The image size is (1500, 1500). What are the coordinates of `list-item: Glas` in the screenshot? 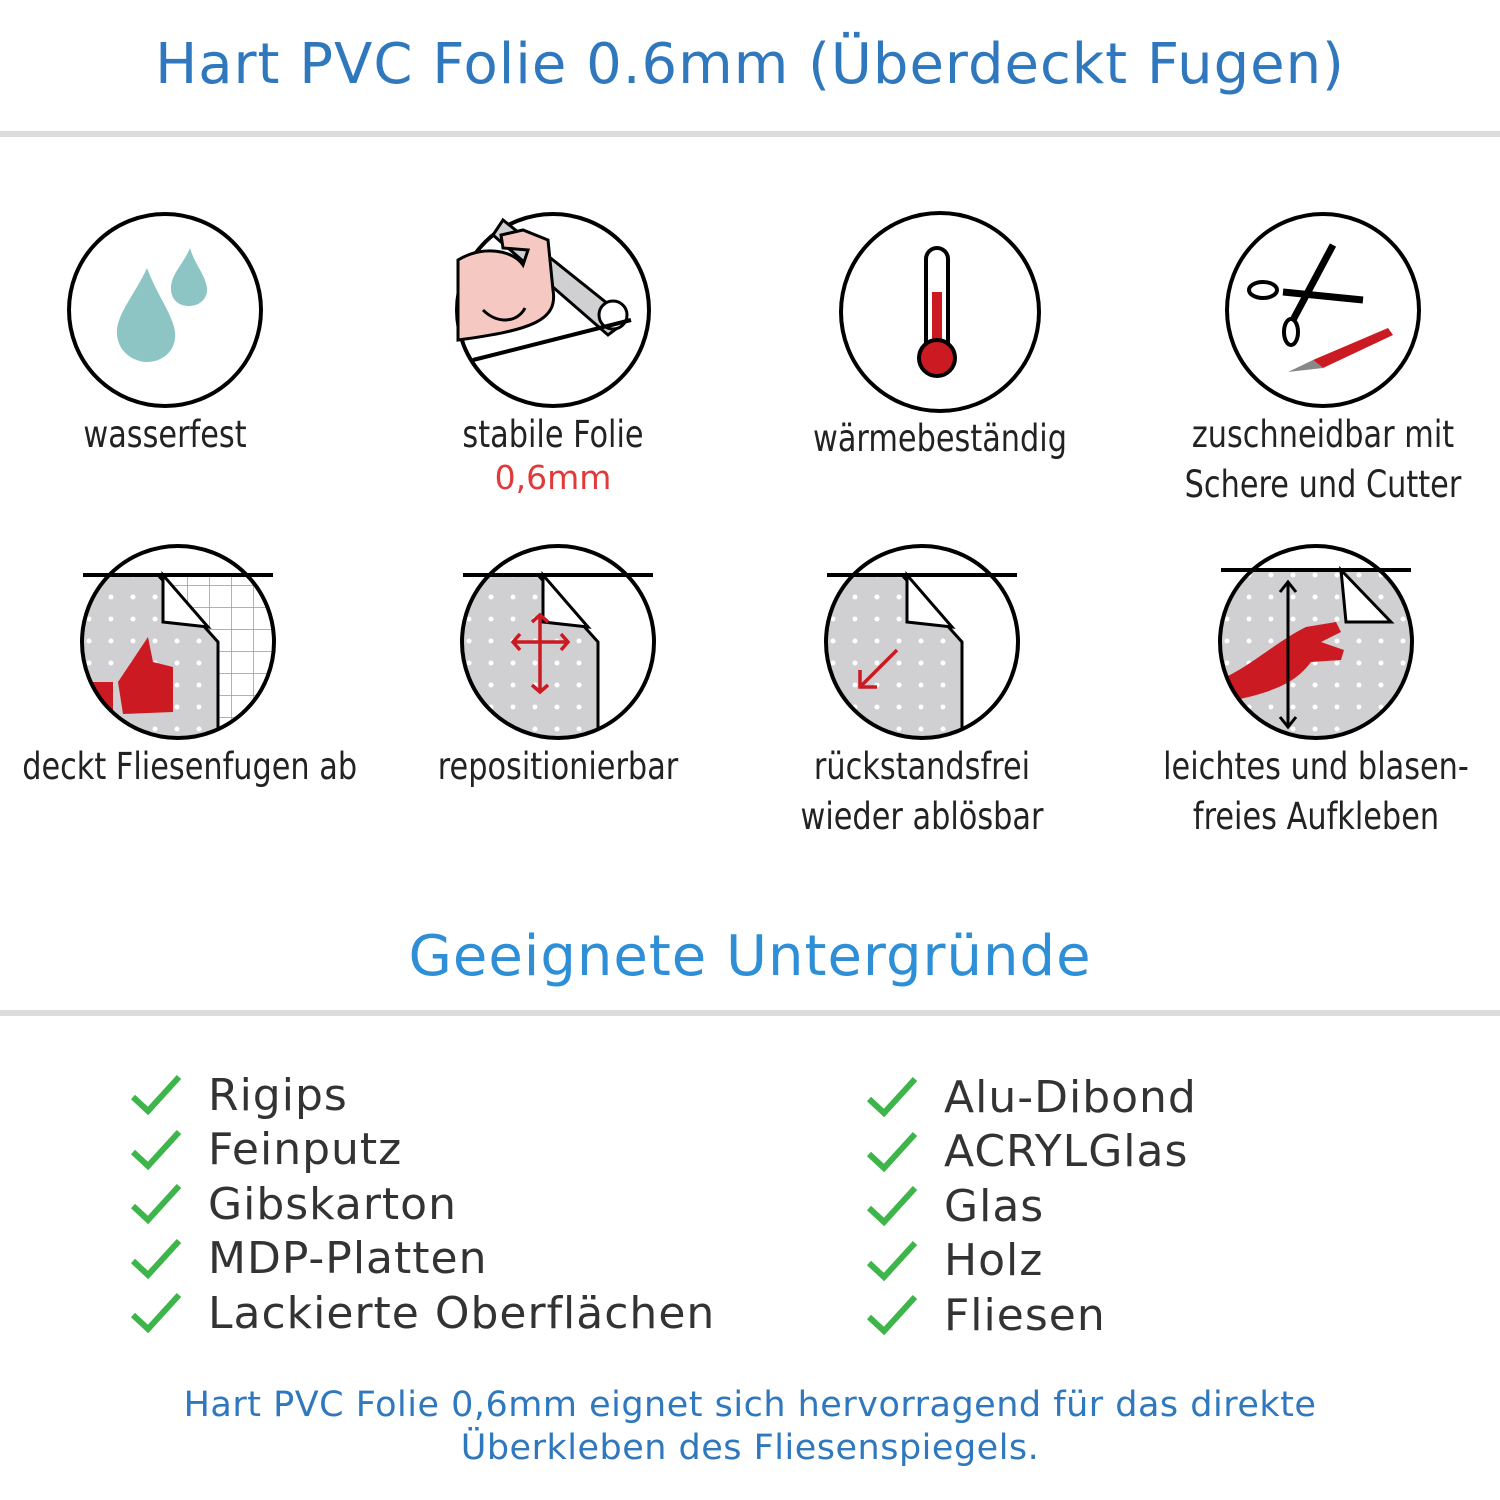 It's located at (1031, 1206).